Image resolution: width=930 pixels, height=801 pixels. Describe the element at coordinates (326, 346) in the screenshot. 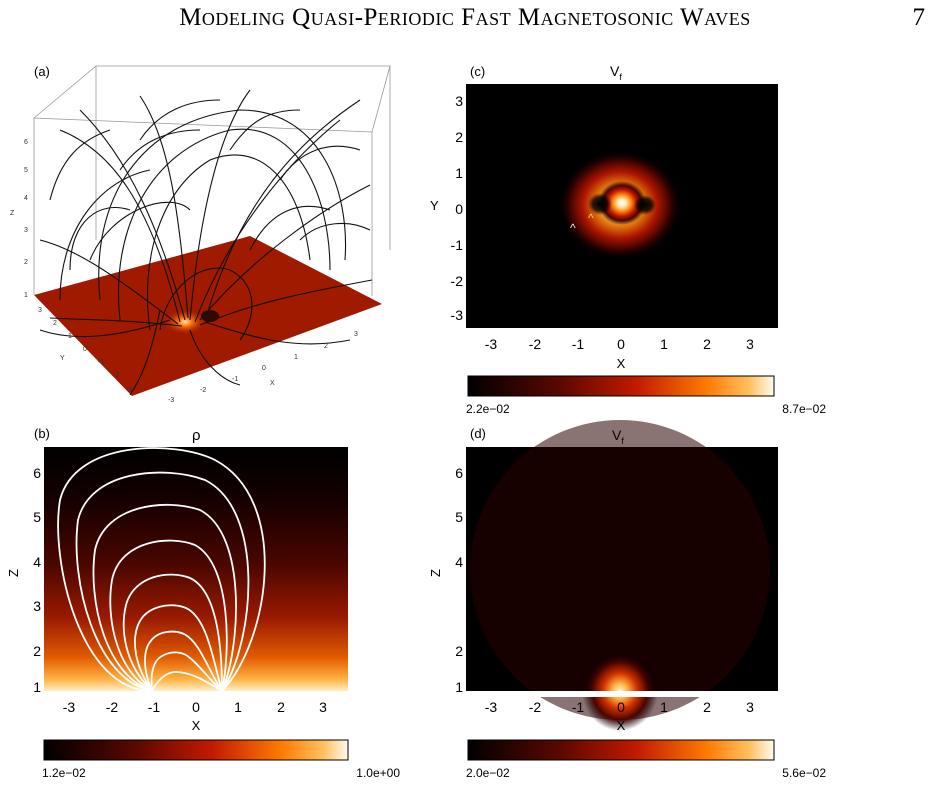

I see `panel-a-xtick: 2` at that location.